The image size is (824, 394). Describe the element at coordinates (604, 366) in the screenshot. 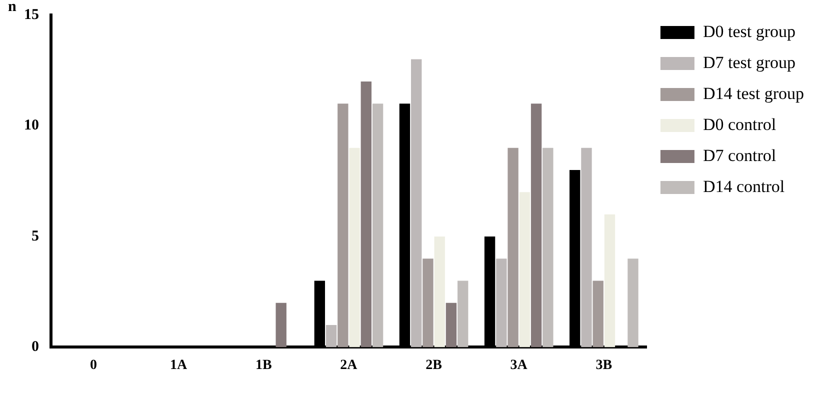

I see `x-tick-label: 3B` at that location.